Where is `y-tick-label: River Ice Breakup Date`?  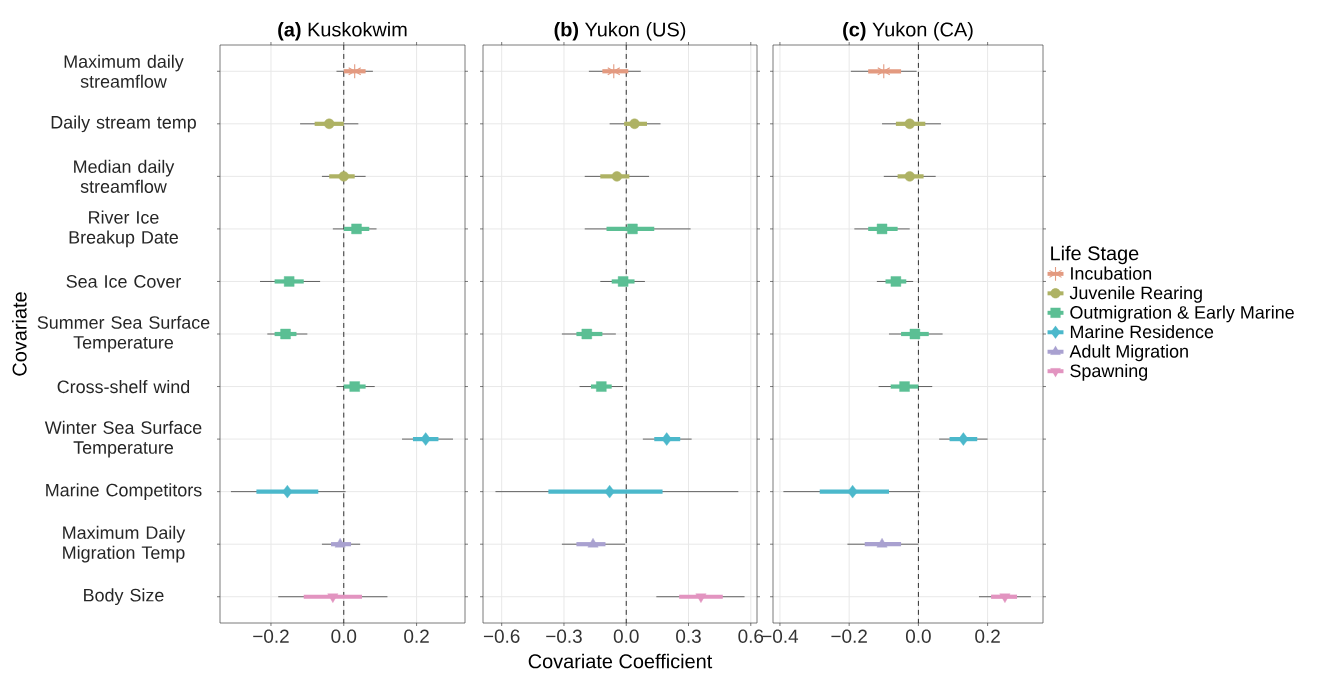 y-tick-label: River Ice Breakup Date is located at coordinates (123, 229).